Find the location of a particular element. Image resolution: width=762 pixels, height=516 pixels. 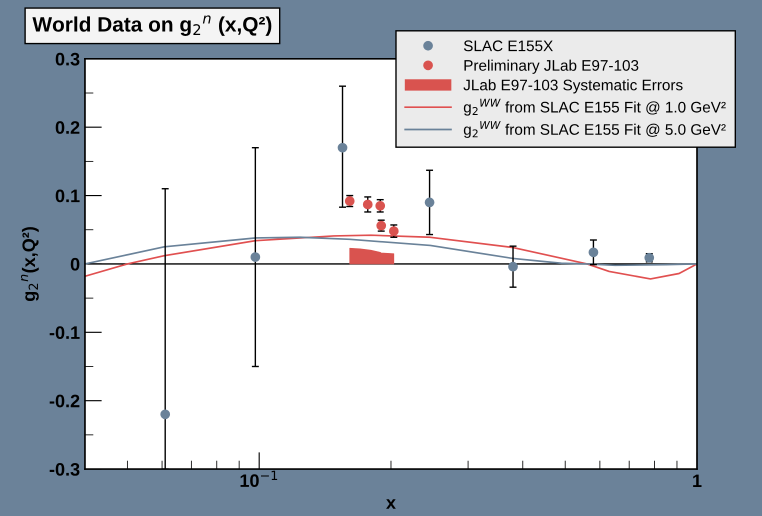

legend-label: JLab E97-103 Systematic Errors is located at coordinates (573, 86).